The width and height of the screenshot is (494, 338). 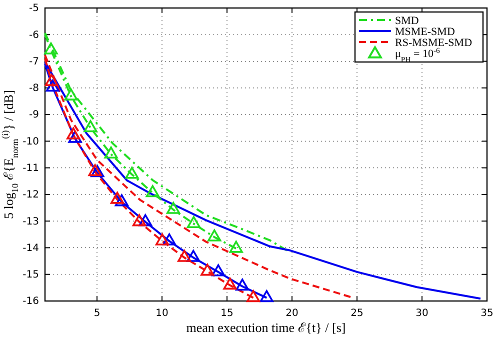 What do you see at coordinates (227, 314) in the screenshot?
I see `x-tick-label: 15` at bounding box center [227, 314].